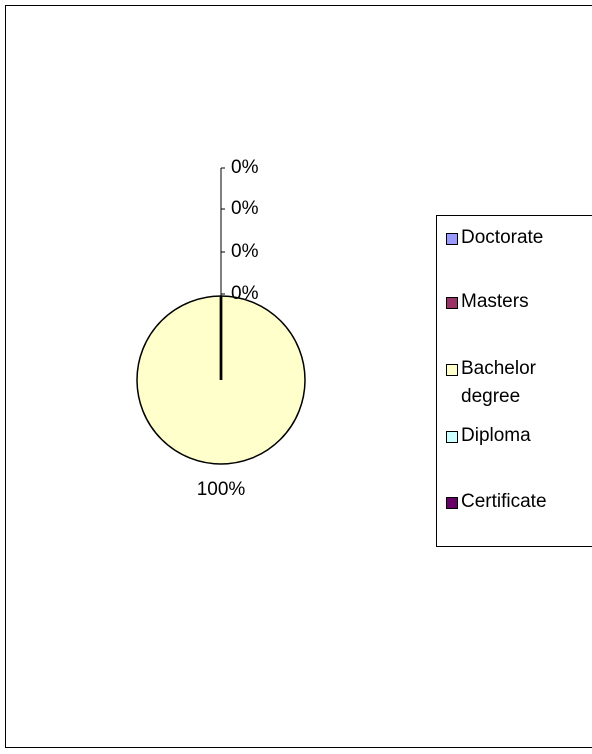 The image size is (592, 754). I want to click on legend-entry: Doctorate, so click(506, 238).